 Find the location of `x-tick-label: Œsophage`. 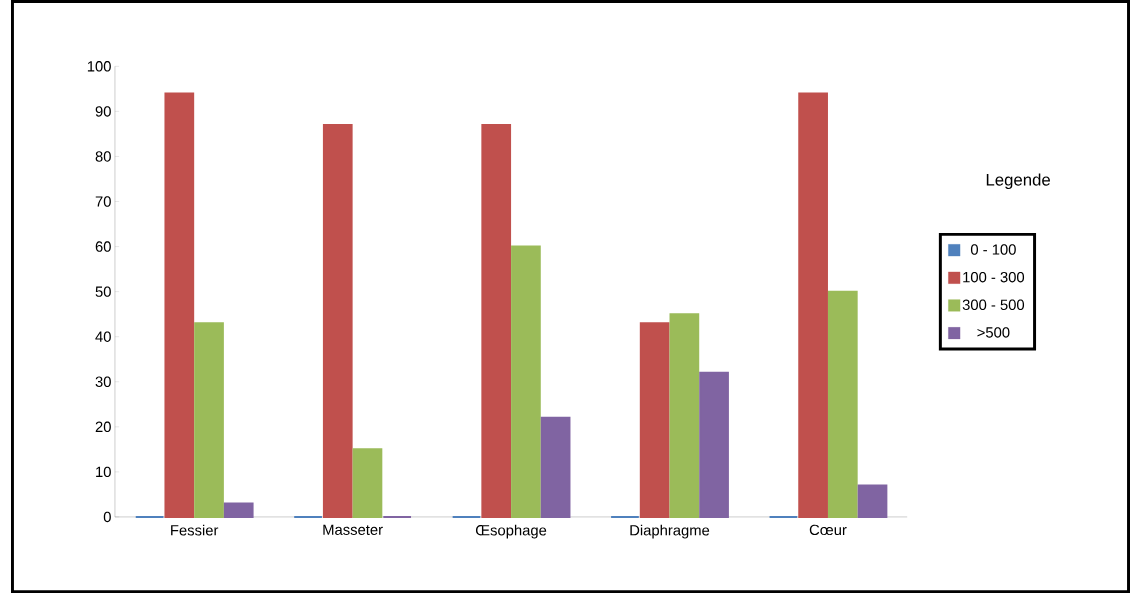

x-tick-label: Œsophage is located at coordinates (511, 531).